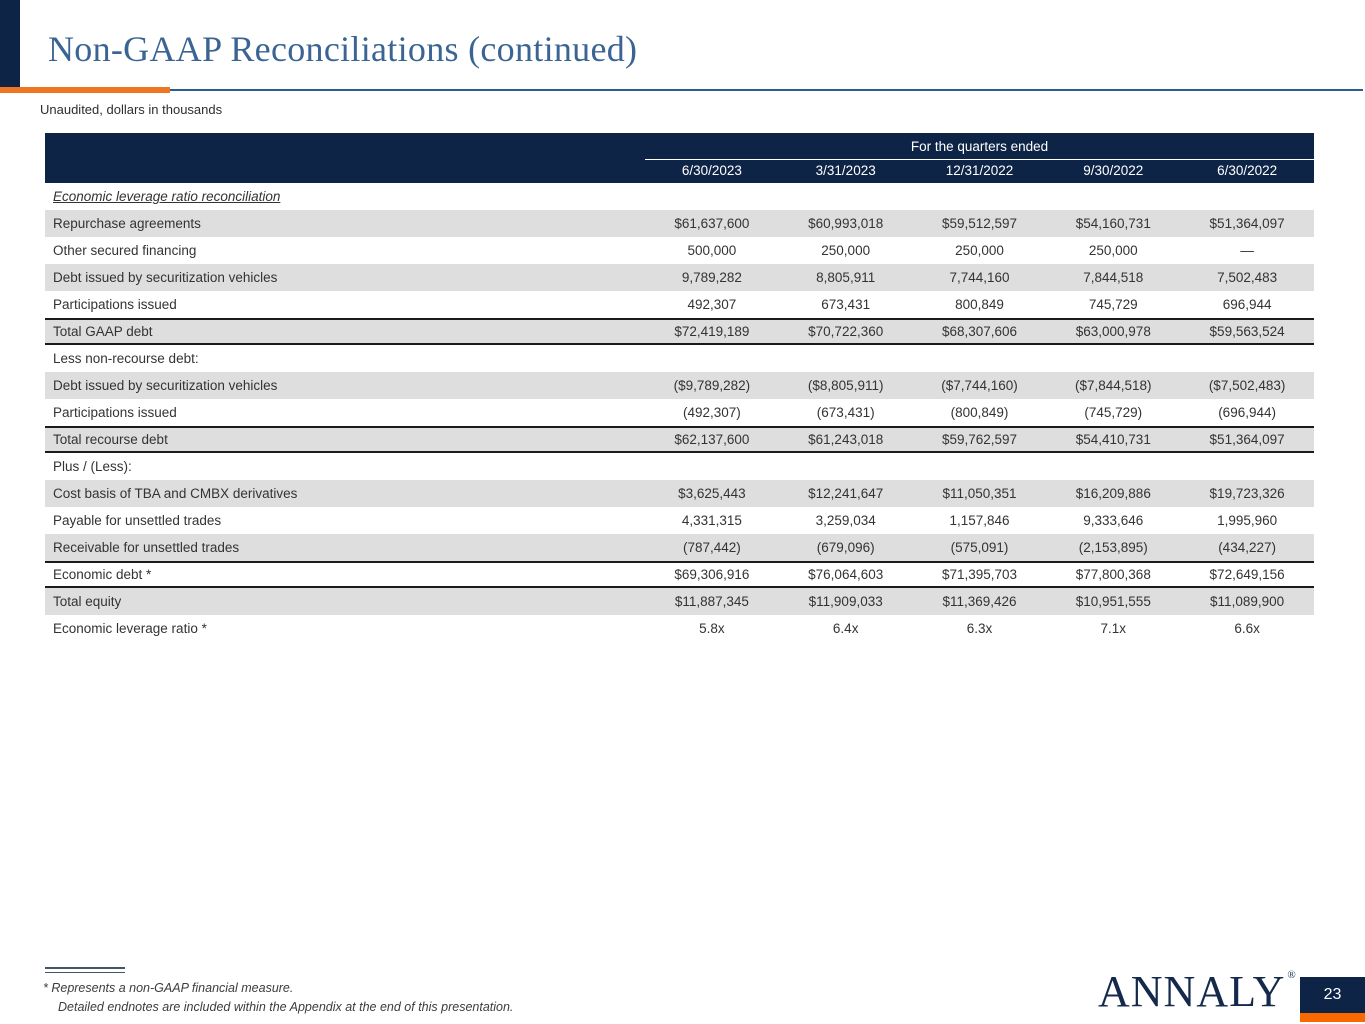 The image size is (1365, 1024). Describe the element at coordinates (1247, 385) in the screenshot. I see `cell-value: ($7,502,483)` at that location.